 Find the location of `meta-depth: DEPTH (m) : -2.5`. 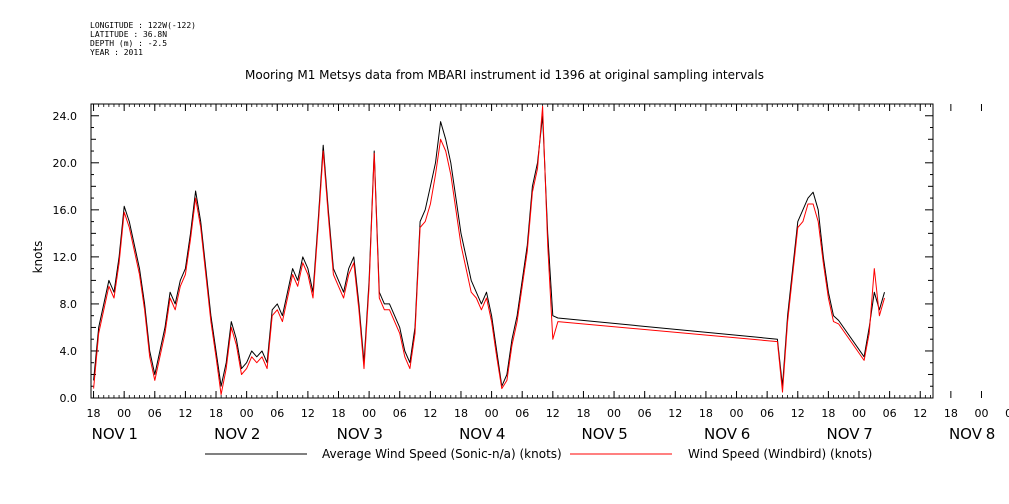

meta-depth: DEPTH (m) : -2.5 is located at coordinates (129, 43).